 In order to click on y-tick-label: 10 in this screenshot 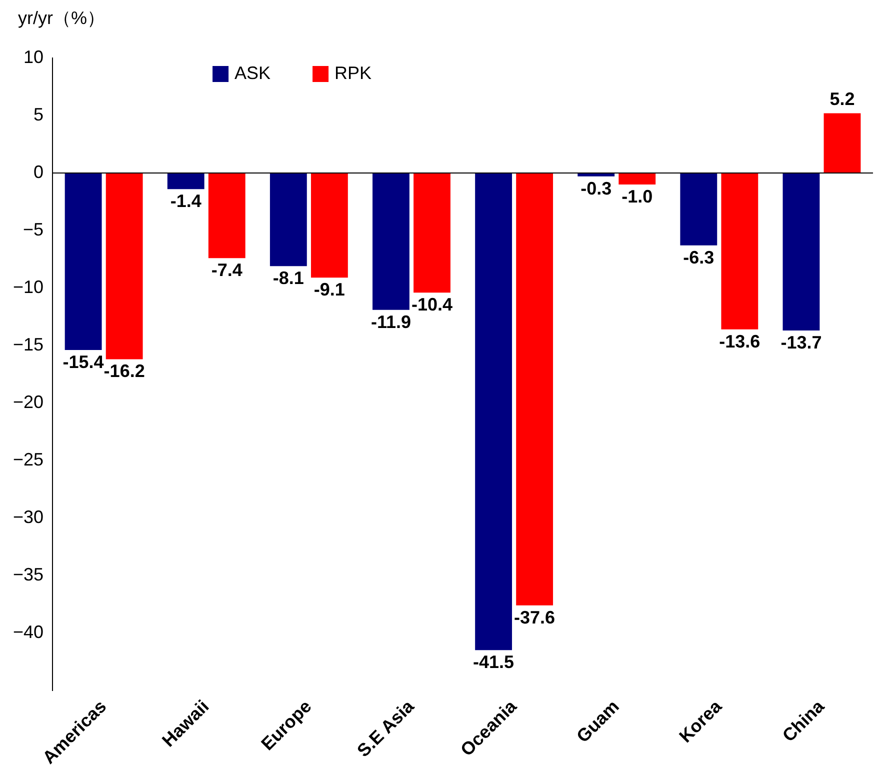, I will do `click(34, 56)`.